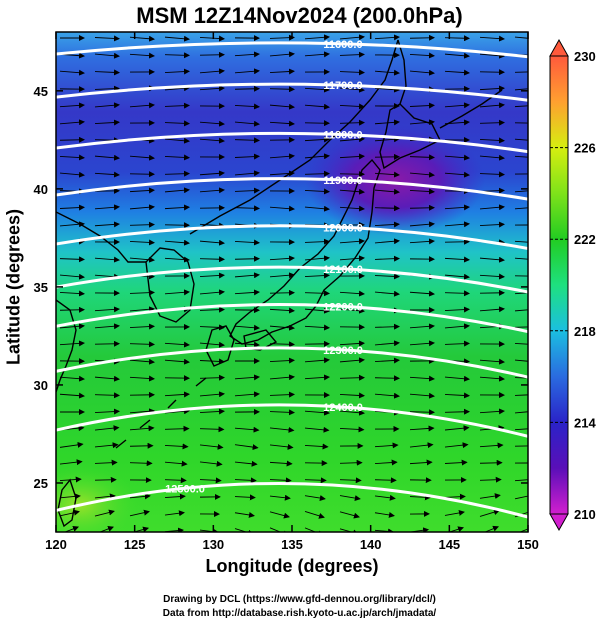 This screenshot has height=625, width=599. What do you see at coordinates (343, 408) in the screenshot?
I see `contour-label: 12400.0` at bounding box center [343, 408].